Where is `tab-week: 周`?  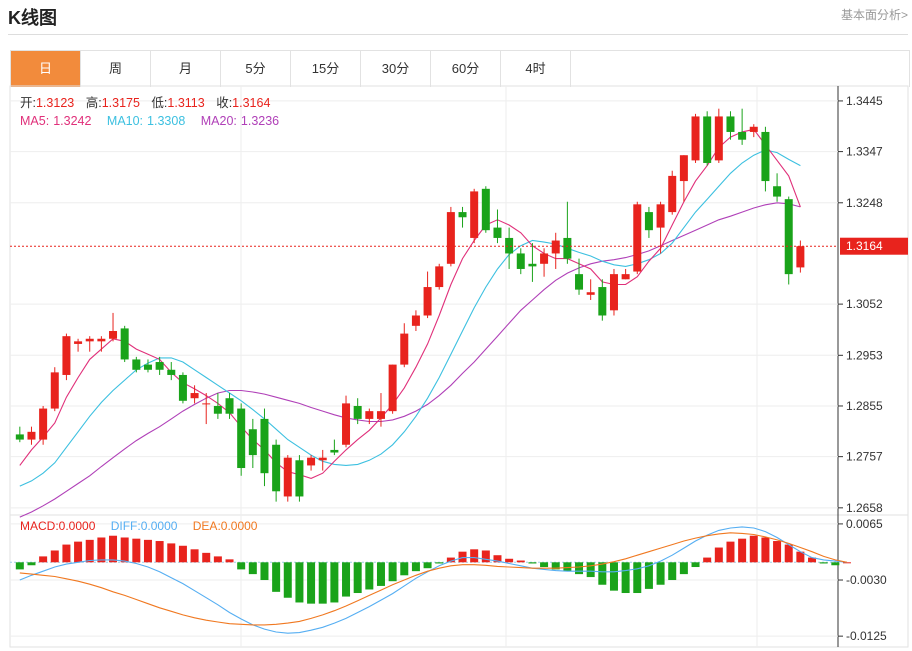 tab-week: 周 is located at coordinates (116, 69).